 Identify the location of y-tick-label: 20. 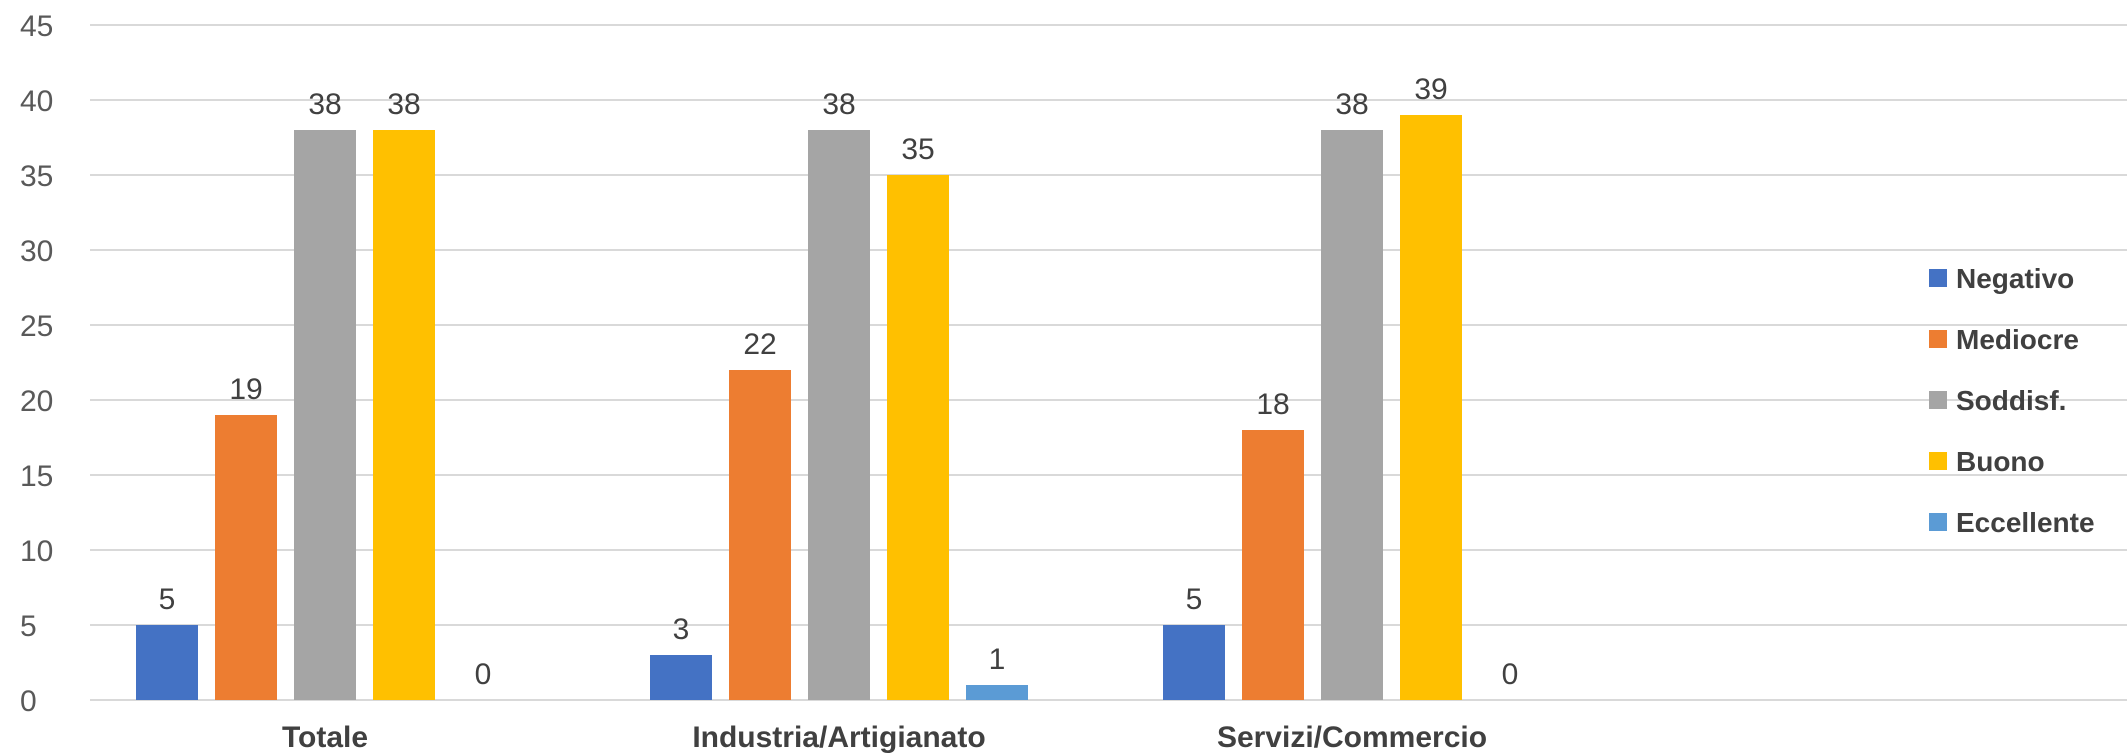
(36, 401).